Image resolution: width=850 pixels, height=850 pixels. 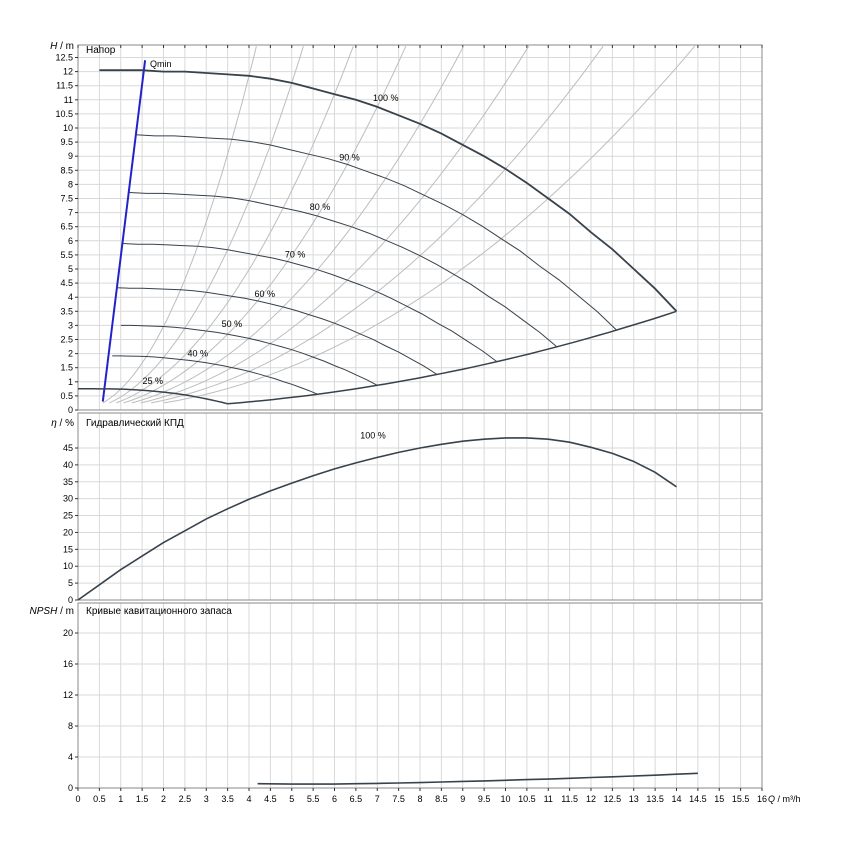 I want to click on x-tick-label: 2.5, so click(x=185, y=799).